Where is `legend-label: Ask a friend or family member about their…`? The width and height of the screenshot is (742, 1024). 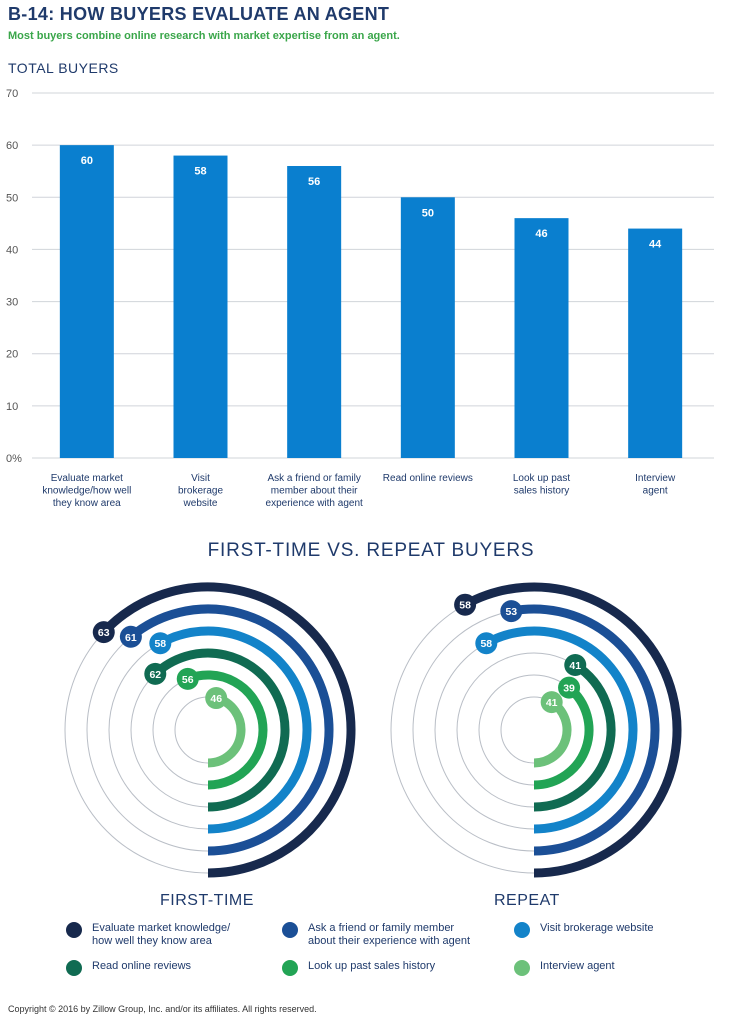
legend-label: Ask a friend or family member about their… is located at coordinates (389, 934).